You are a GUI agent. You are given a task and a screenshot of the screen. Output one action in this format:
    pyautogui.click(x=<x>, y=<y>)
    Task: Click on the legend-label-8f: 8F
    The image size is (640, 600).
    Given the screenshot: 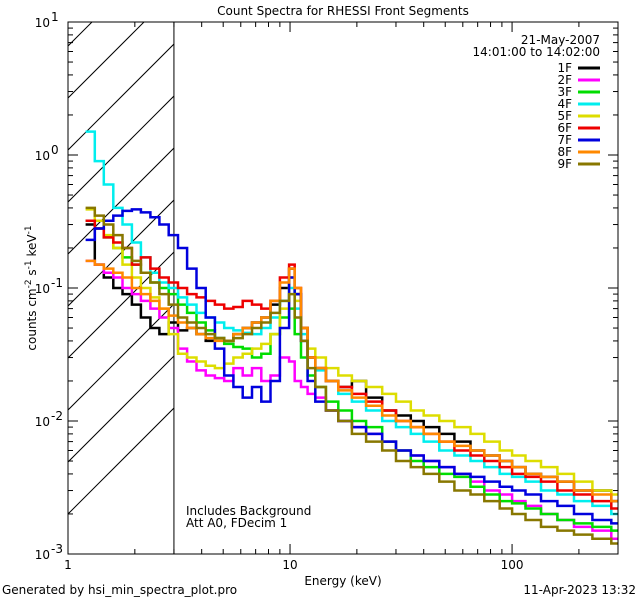 What is the action you would take?
    pyautogui.click(x=564, y=152)
    